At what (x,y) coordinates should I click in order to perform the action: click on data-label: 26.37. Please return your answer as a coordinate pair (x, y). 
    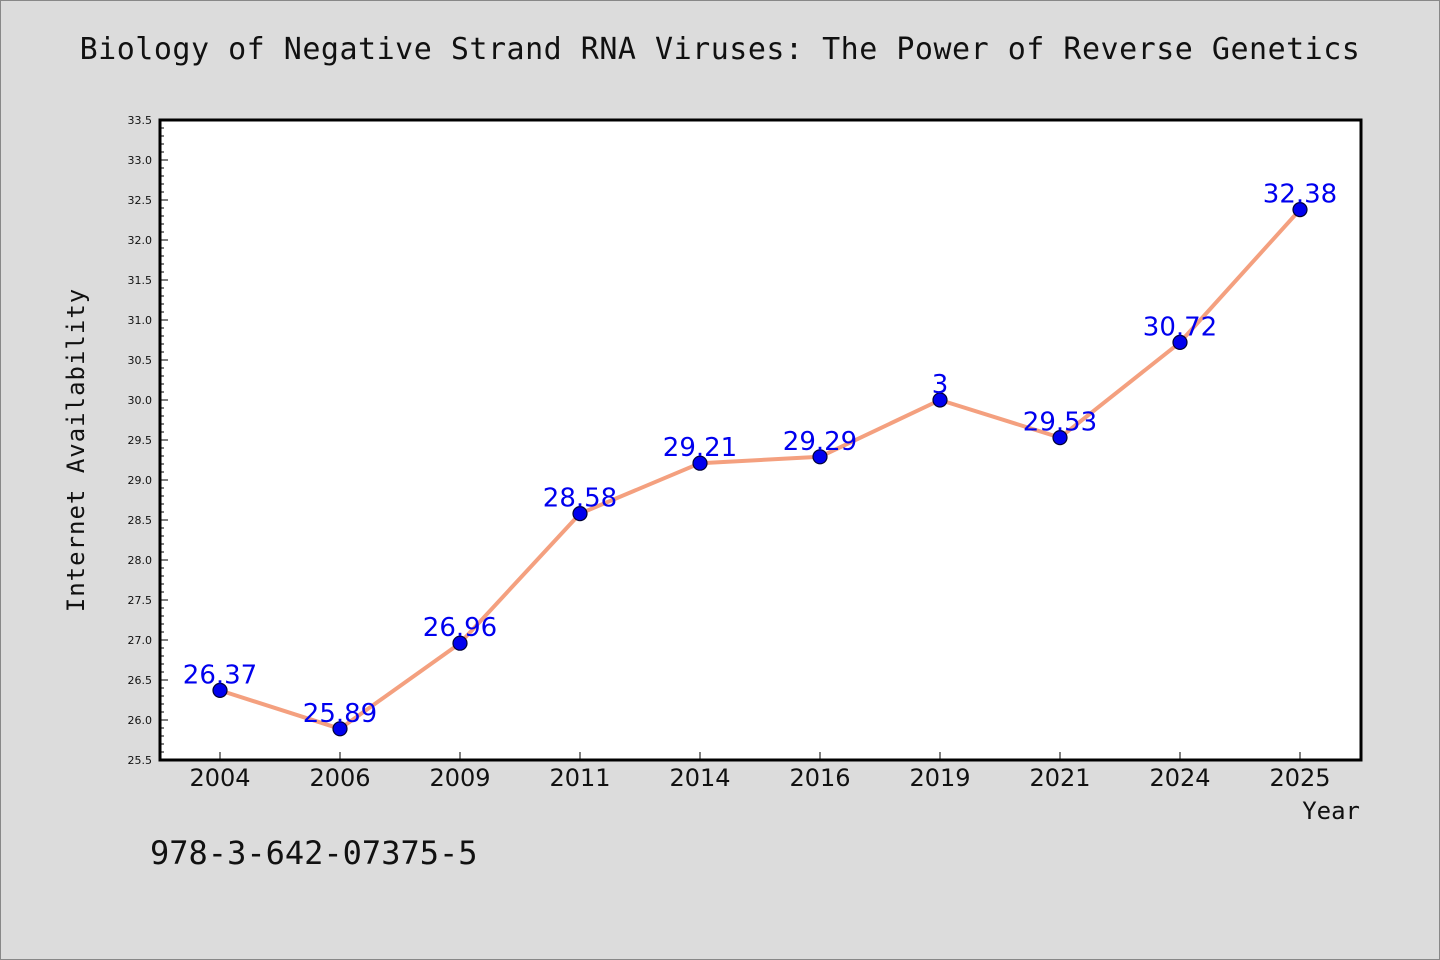
    Looking at the image, I should click on (220, 675).